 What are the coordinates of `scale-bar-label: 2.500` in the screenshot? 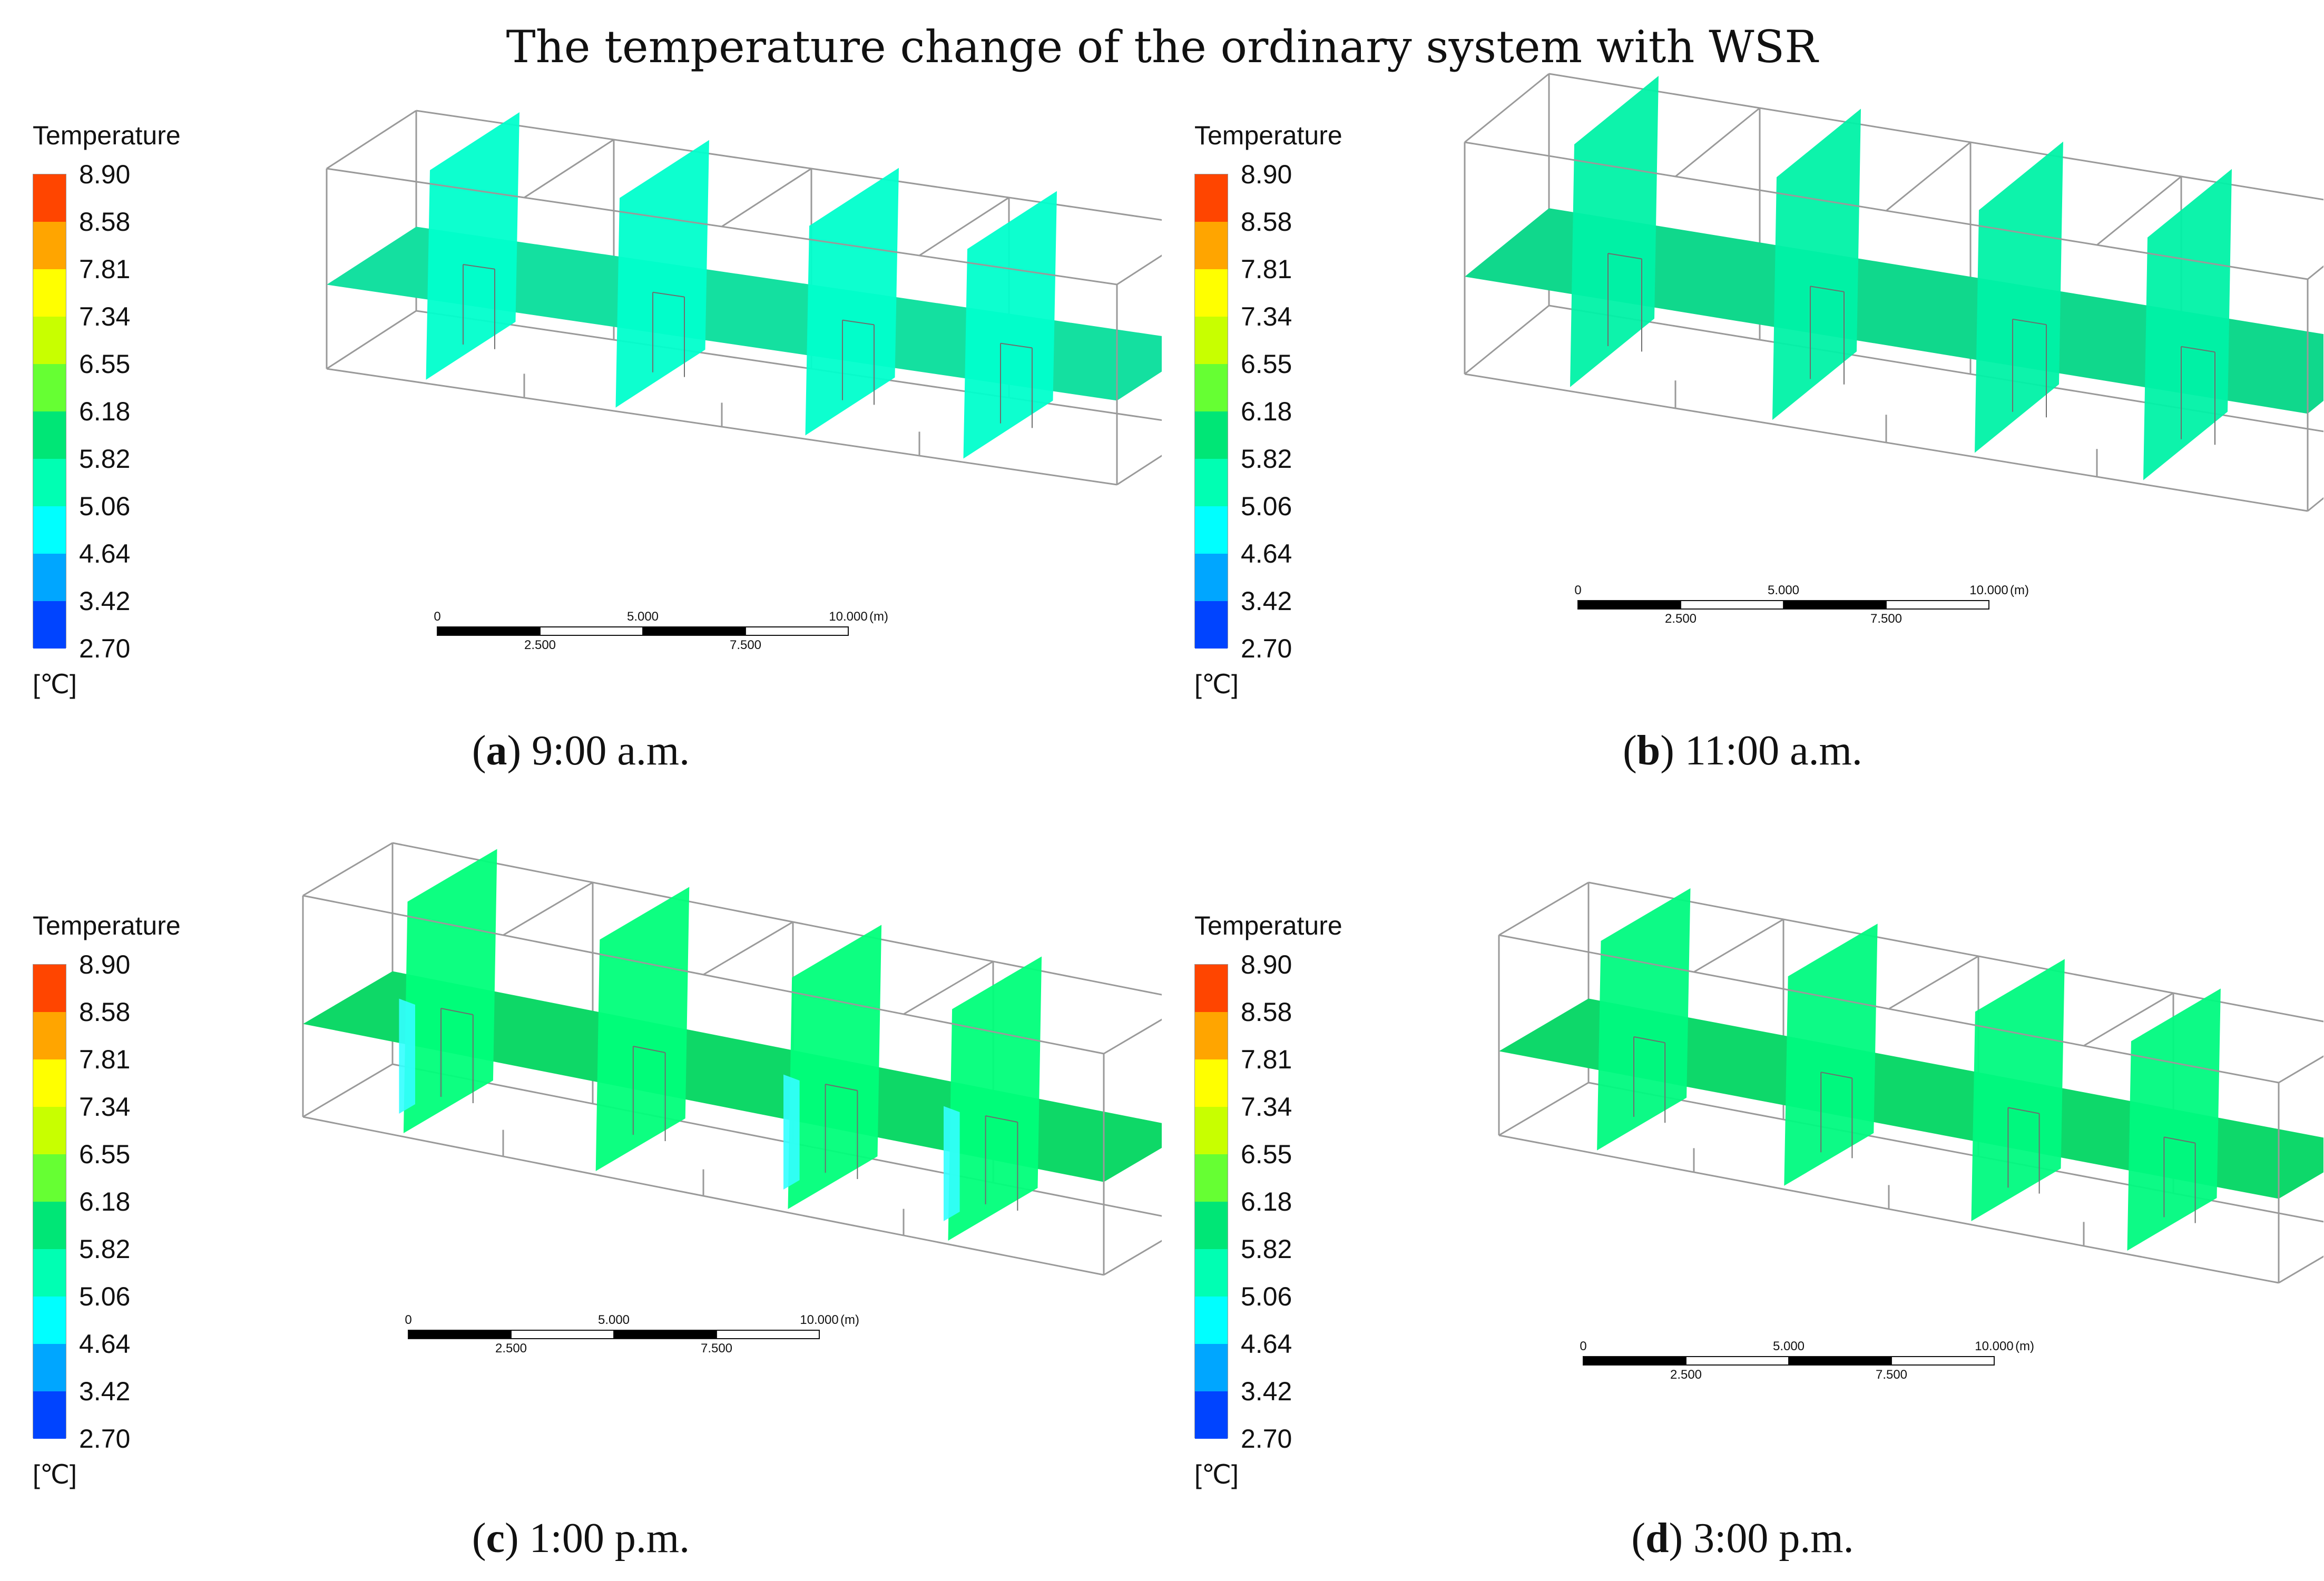 It's located at (1681, 619).